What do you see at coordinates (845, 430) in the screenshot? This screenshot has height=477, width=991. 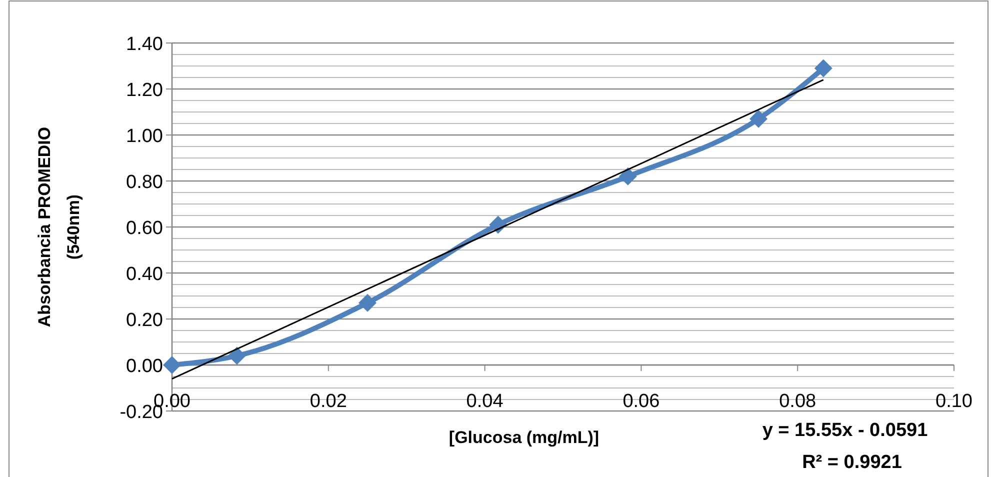 I see `text: y = 15.55x - 0.0591` at bounding box center [845, 430].